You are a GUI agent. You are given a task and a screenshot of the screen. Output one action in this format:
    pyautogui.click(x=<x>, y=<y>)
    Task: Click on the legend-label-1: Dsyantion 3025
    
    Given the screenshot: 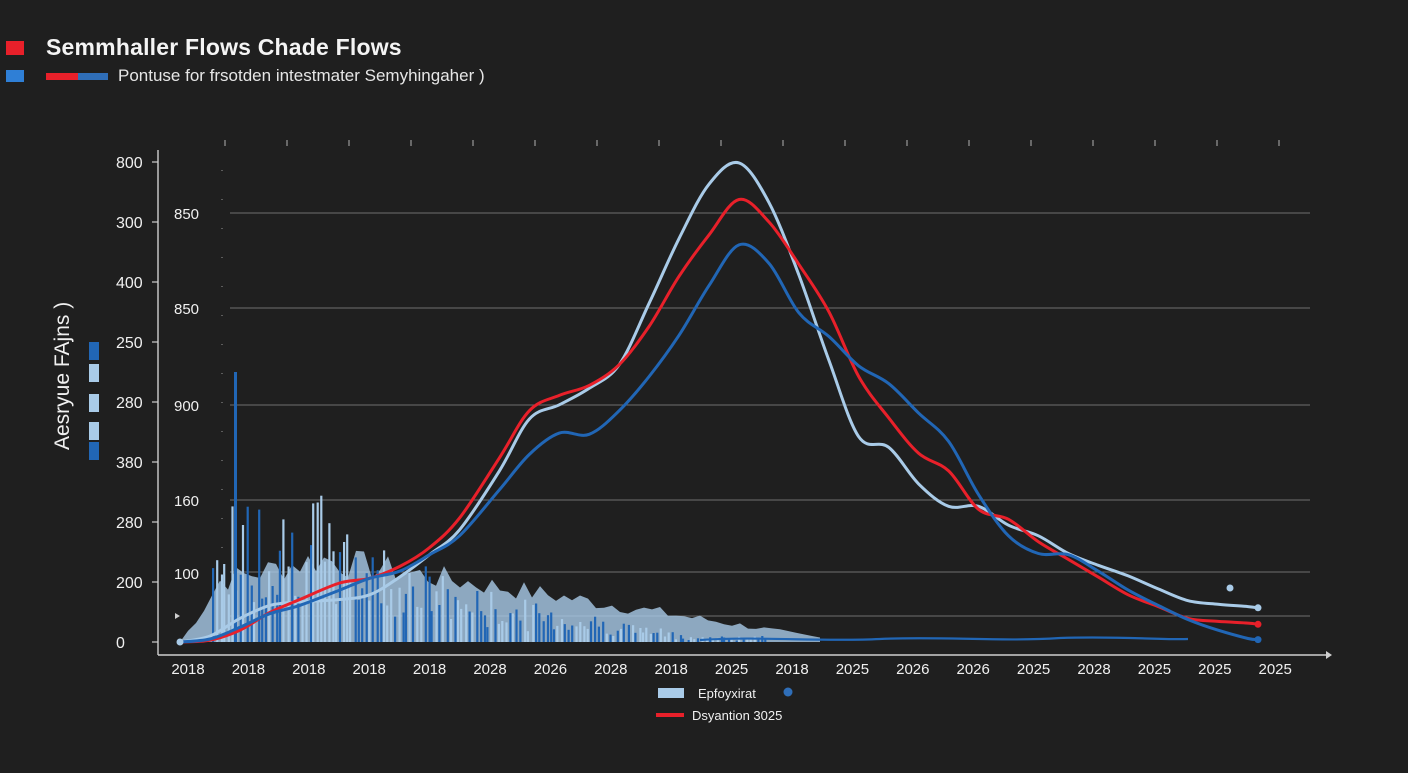 What is the action you would take?
    pyautogui.click(x=737, y=715)
    